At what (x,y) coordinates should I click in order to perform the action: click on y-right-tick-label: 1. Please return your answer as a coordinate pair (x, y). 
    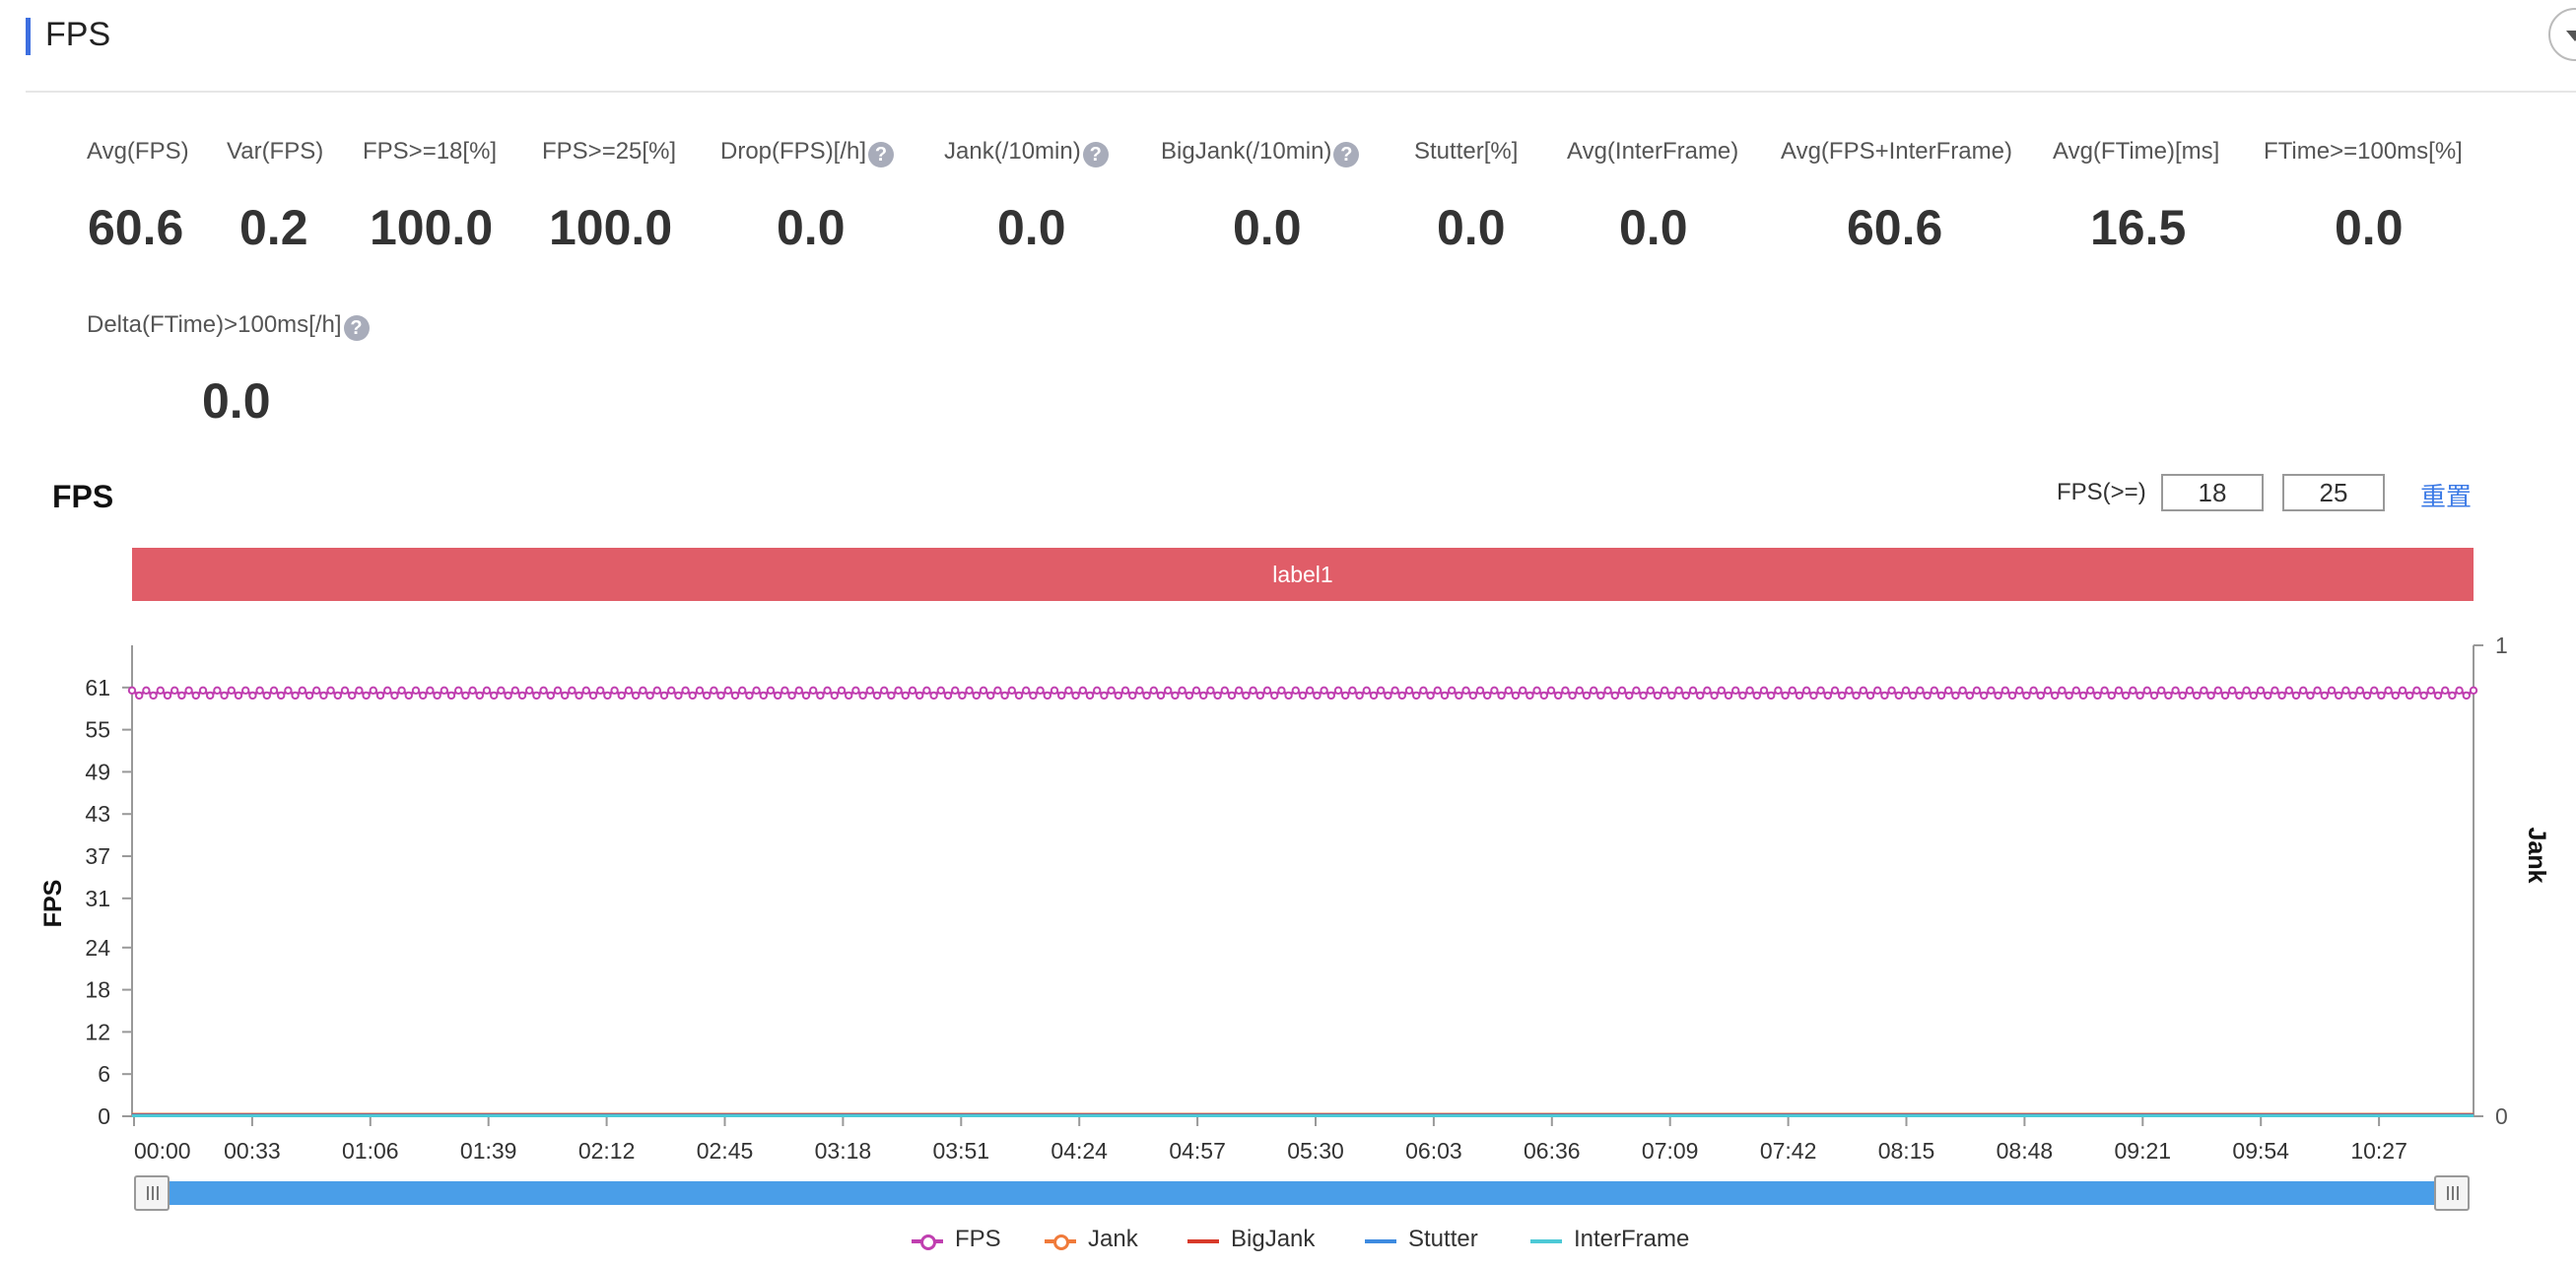
    Looking at the image, I should click on (2502, 645).